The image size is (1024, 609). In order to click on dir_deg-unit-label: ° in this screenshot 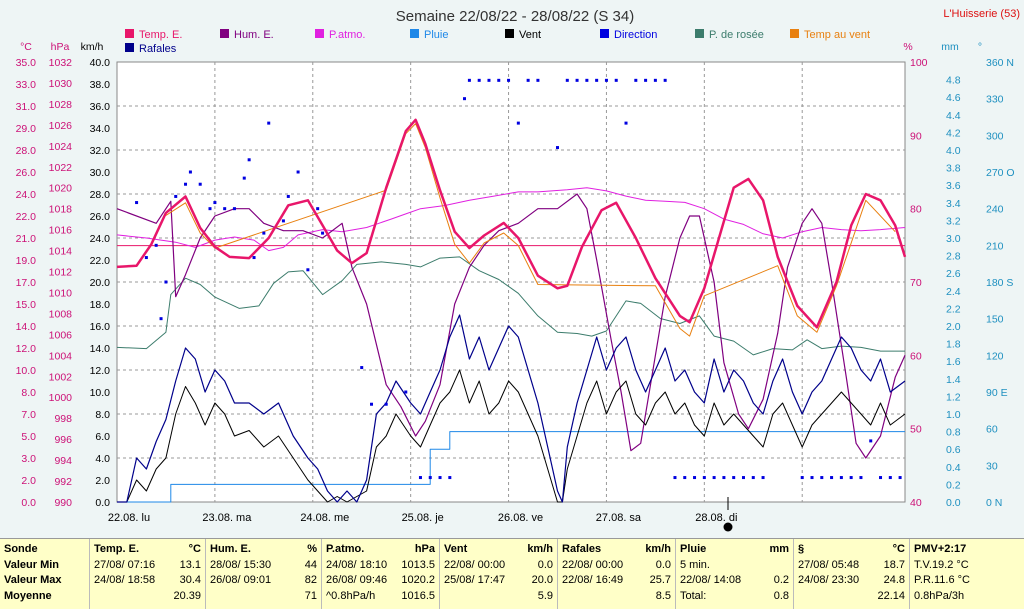, I will do `click(980, 47)`.